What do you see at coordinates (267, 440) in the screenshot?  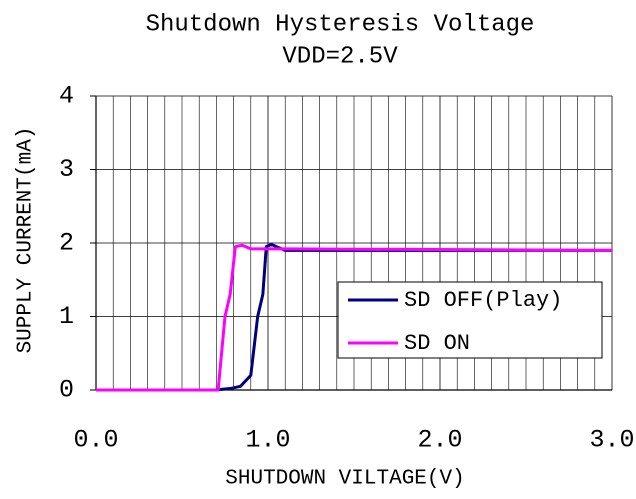 I see `x-tick-label: 1.0` at bounding box center [267, 440].